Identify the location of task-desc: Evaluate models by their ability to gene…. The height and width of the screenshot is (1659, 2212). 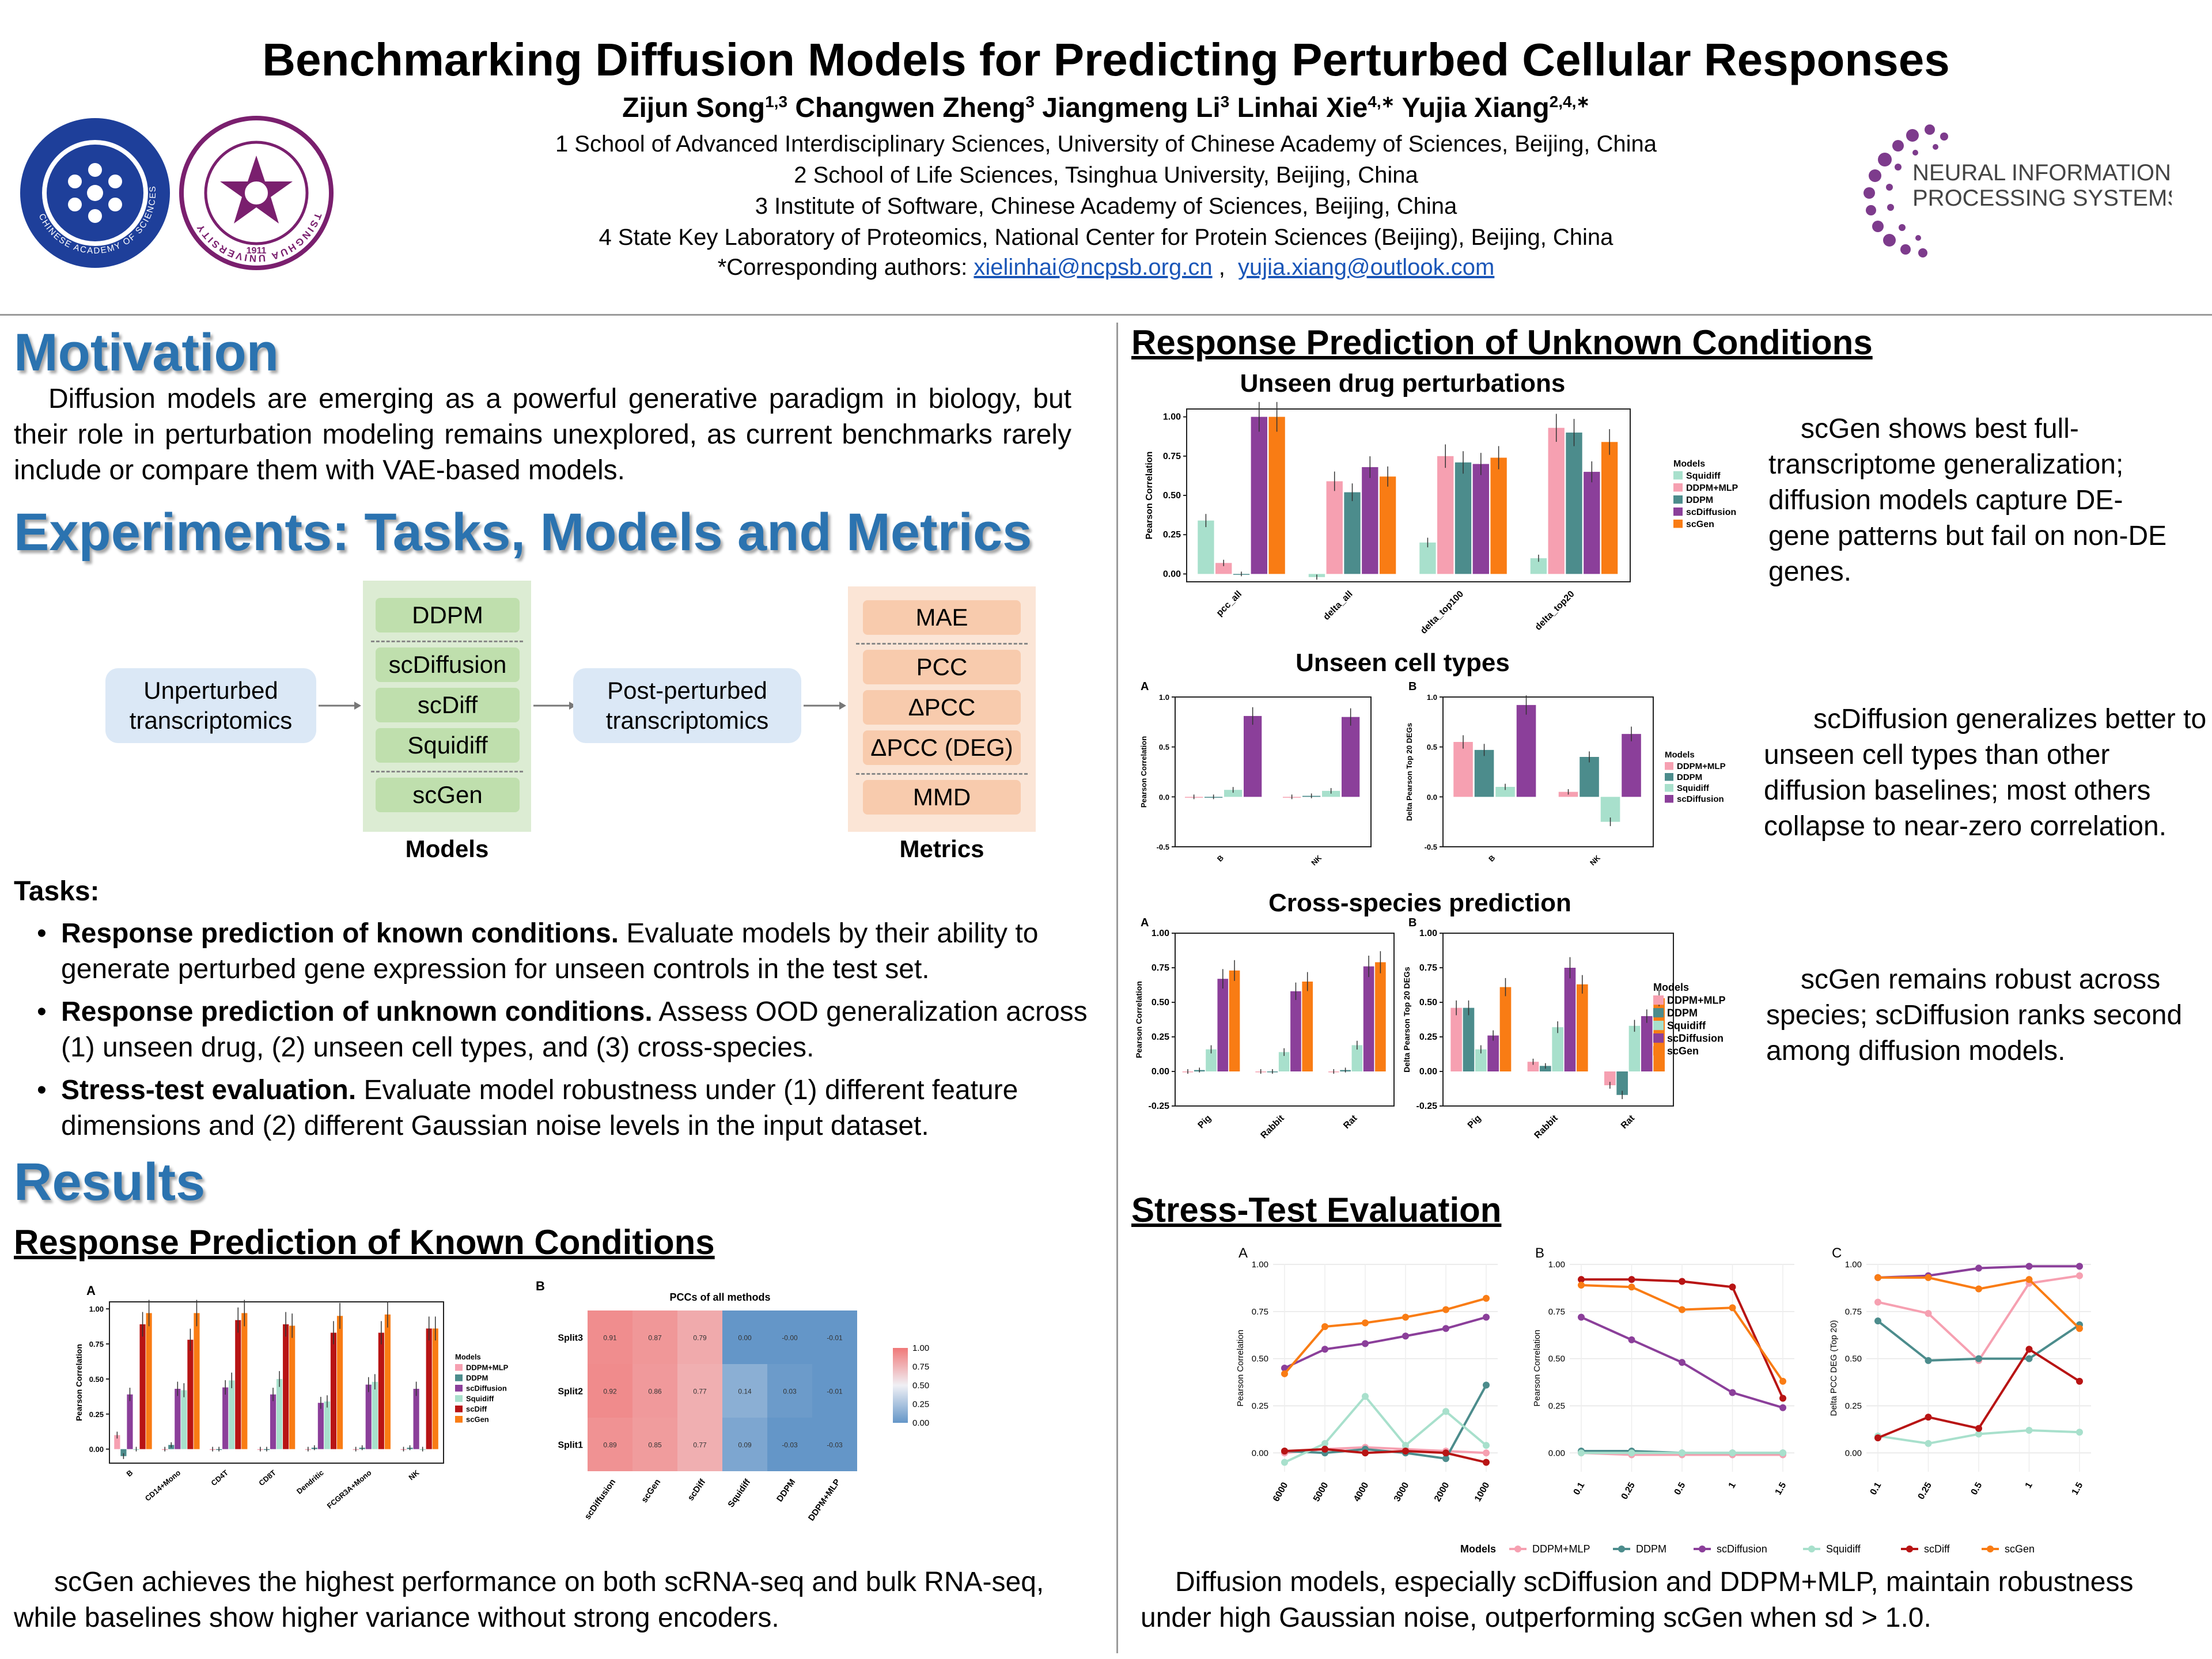
(550, 951).